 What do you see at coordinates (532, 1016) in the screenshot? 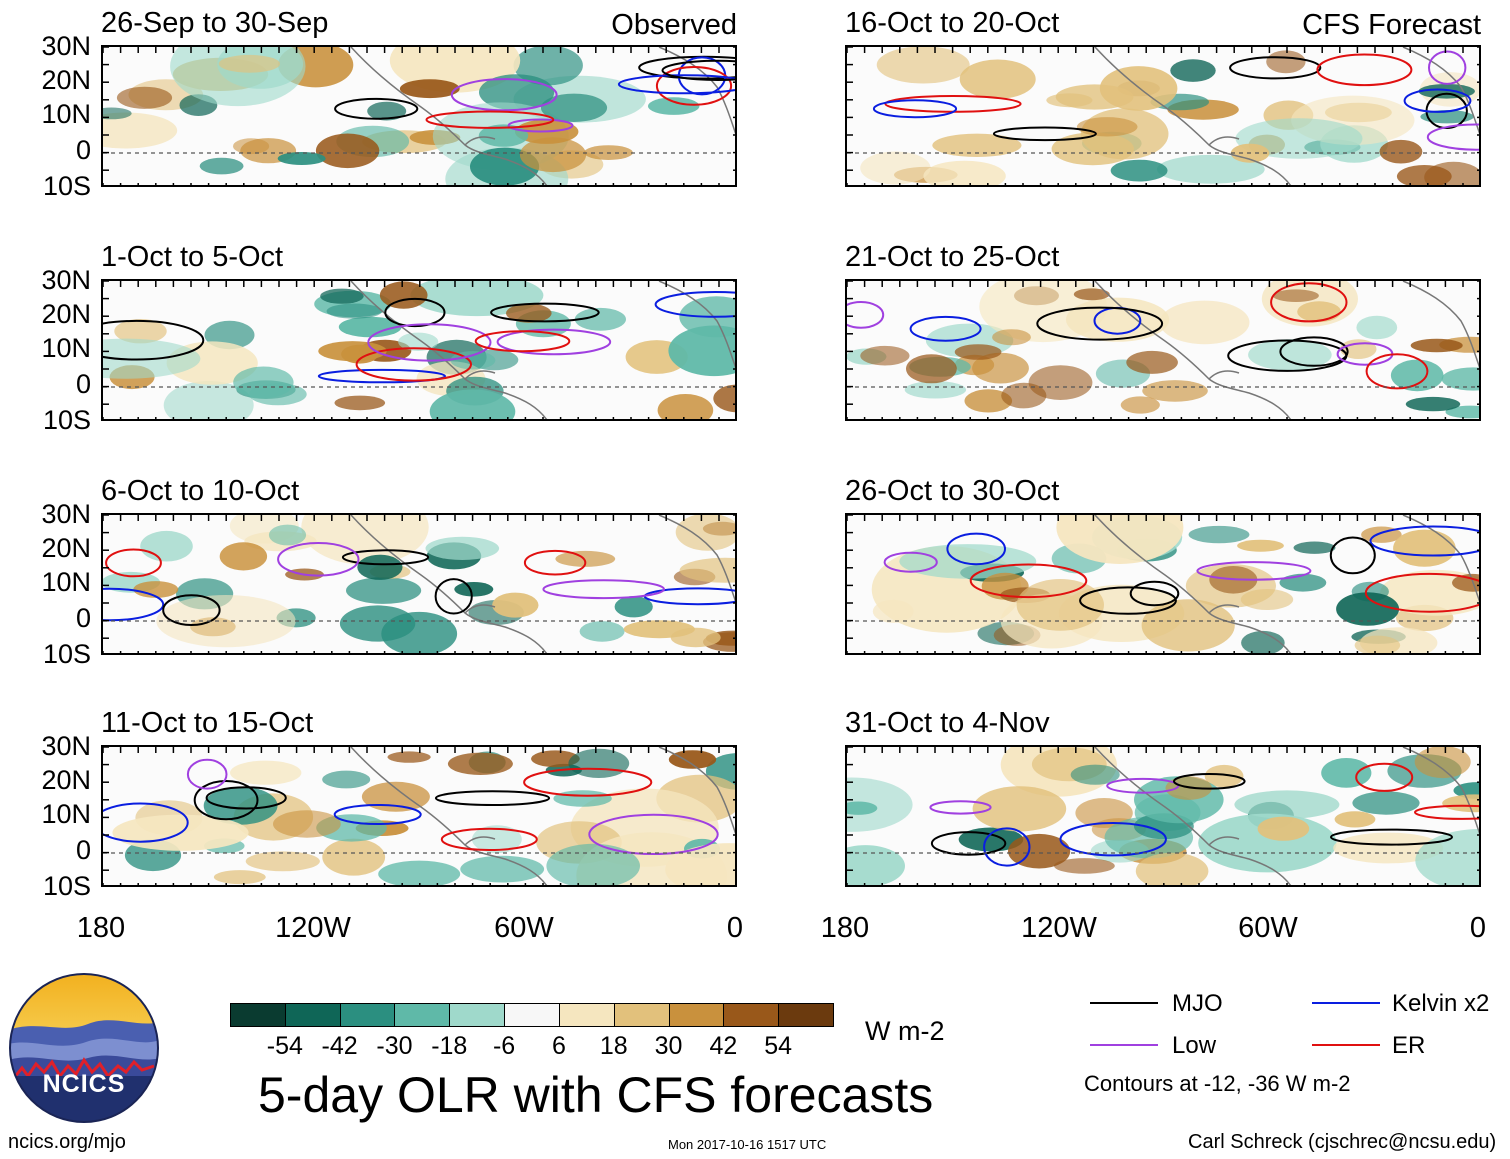
I see `colorbar` at bounding box center [532, 1016].